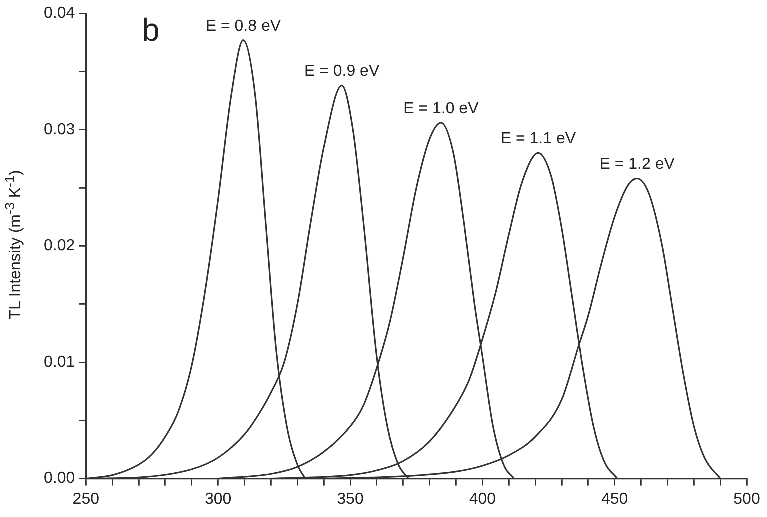  Describe the element at coordinates (60, 13) in the screenshot. I see `y-tick-label: 0.04` at that location.